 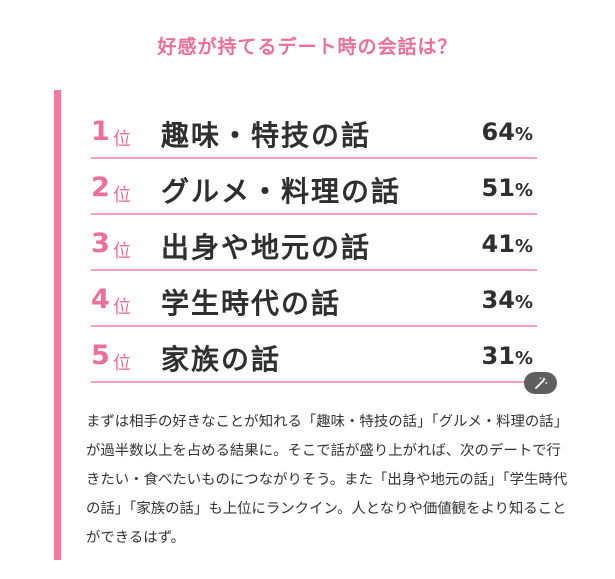 What do you see at coordinates (100, 187) in the screenshot?
I see `rank-number: 2` at bounding box center [100, 187].